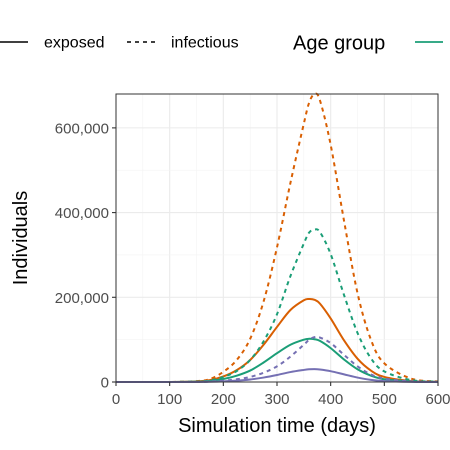 The height and width of the screenshot is (450, 450). Describe the element at coordinates (74, 43) in the screenshot. I see `legend-exposed-label: exposed` at that location.